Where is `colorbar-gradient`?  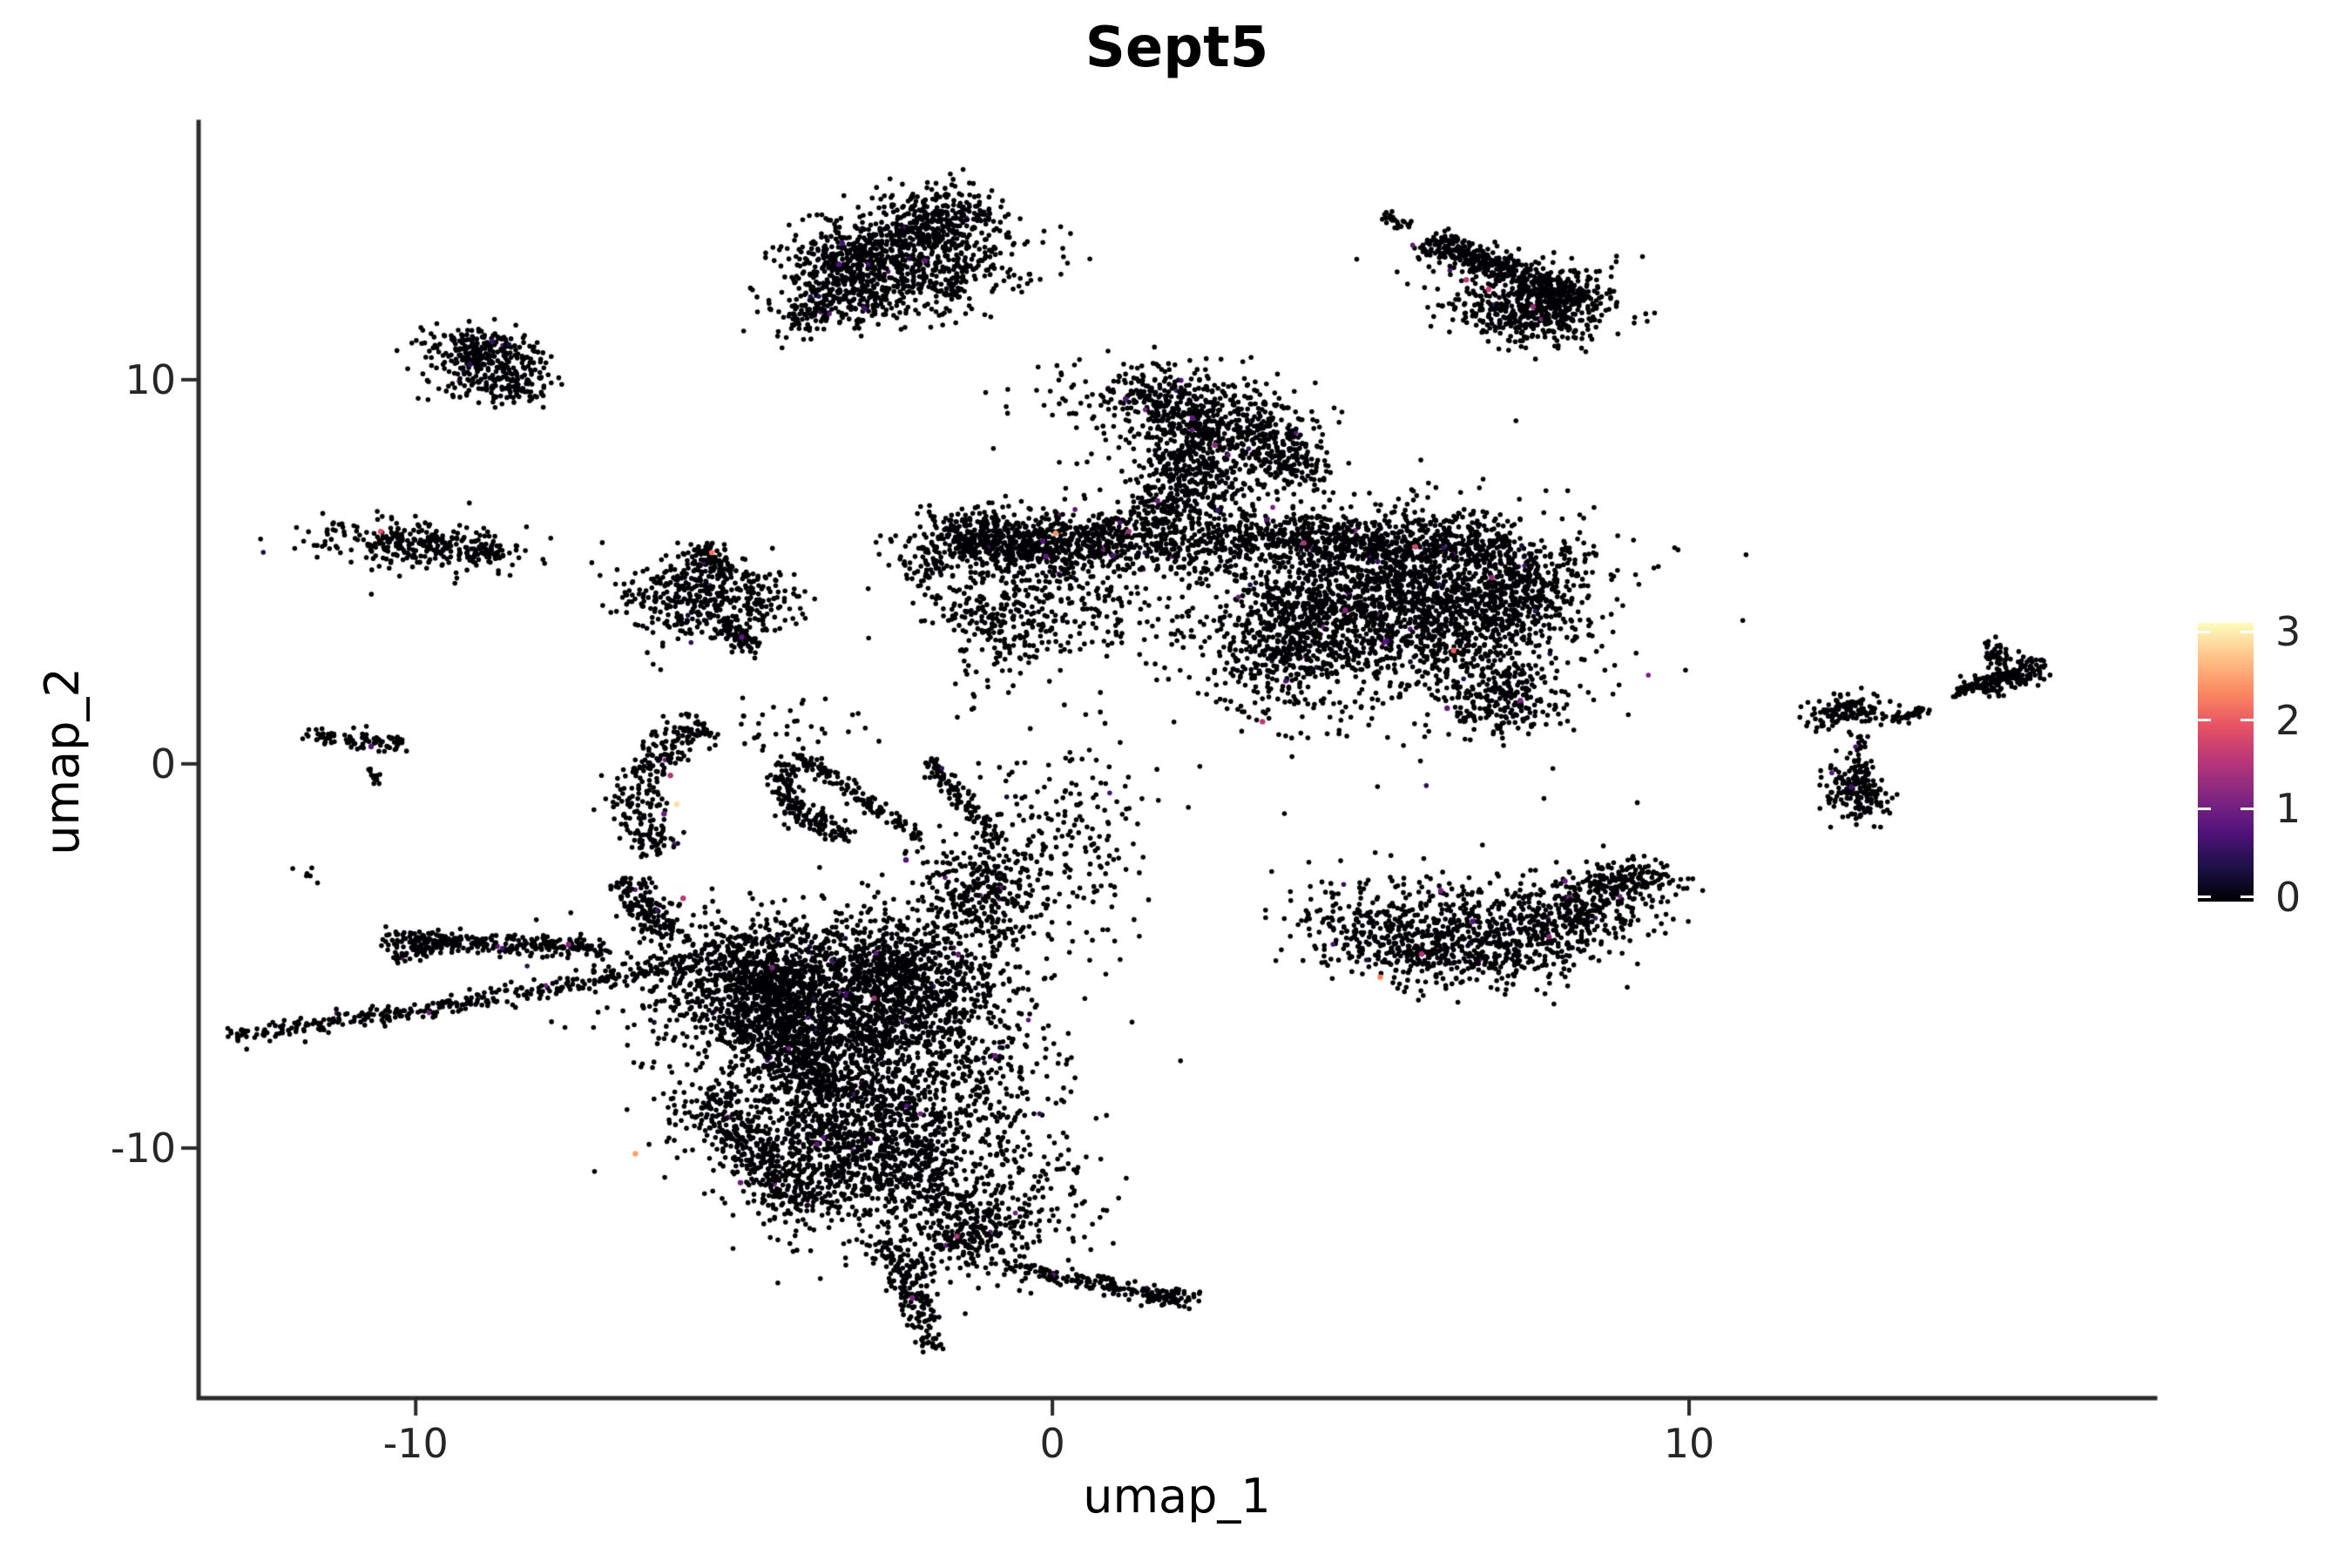
colorbar-gradient is located at coordinates (2226, 762).